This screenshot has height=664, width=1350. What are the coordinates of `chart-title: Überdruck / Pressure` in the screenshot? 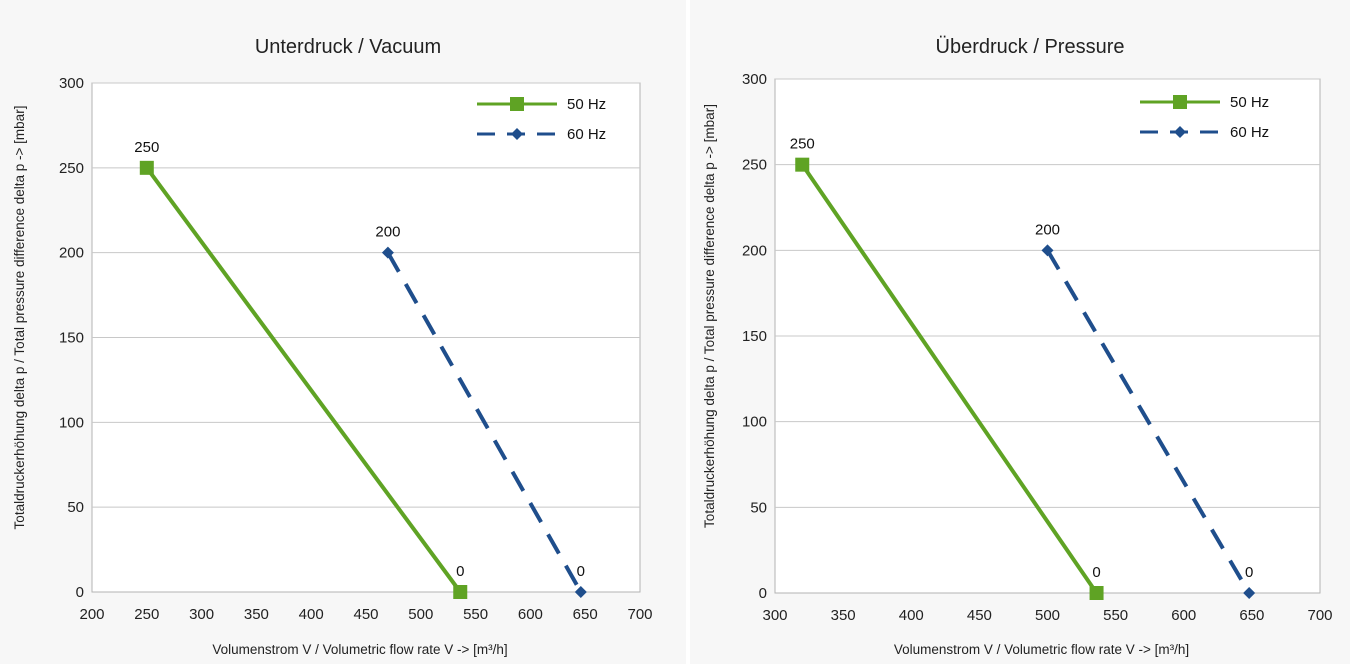 It's located at (1030, 47).